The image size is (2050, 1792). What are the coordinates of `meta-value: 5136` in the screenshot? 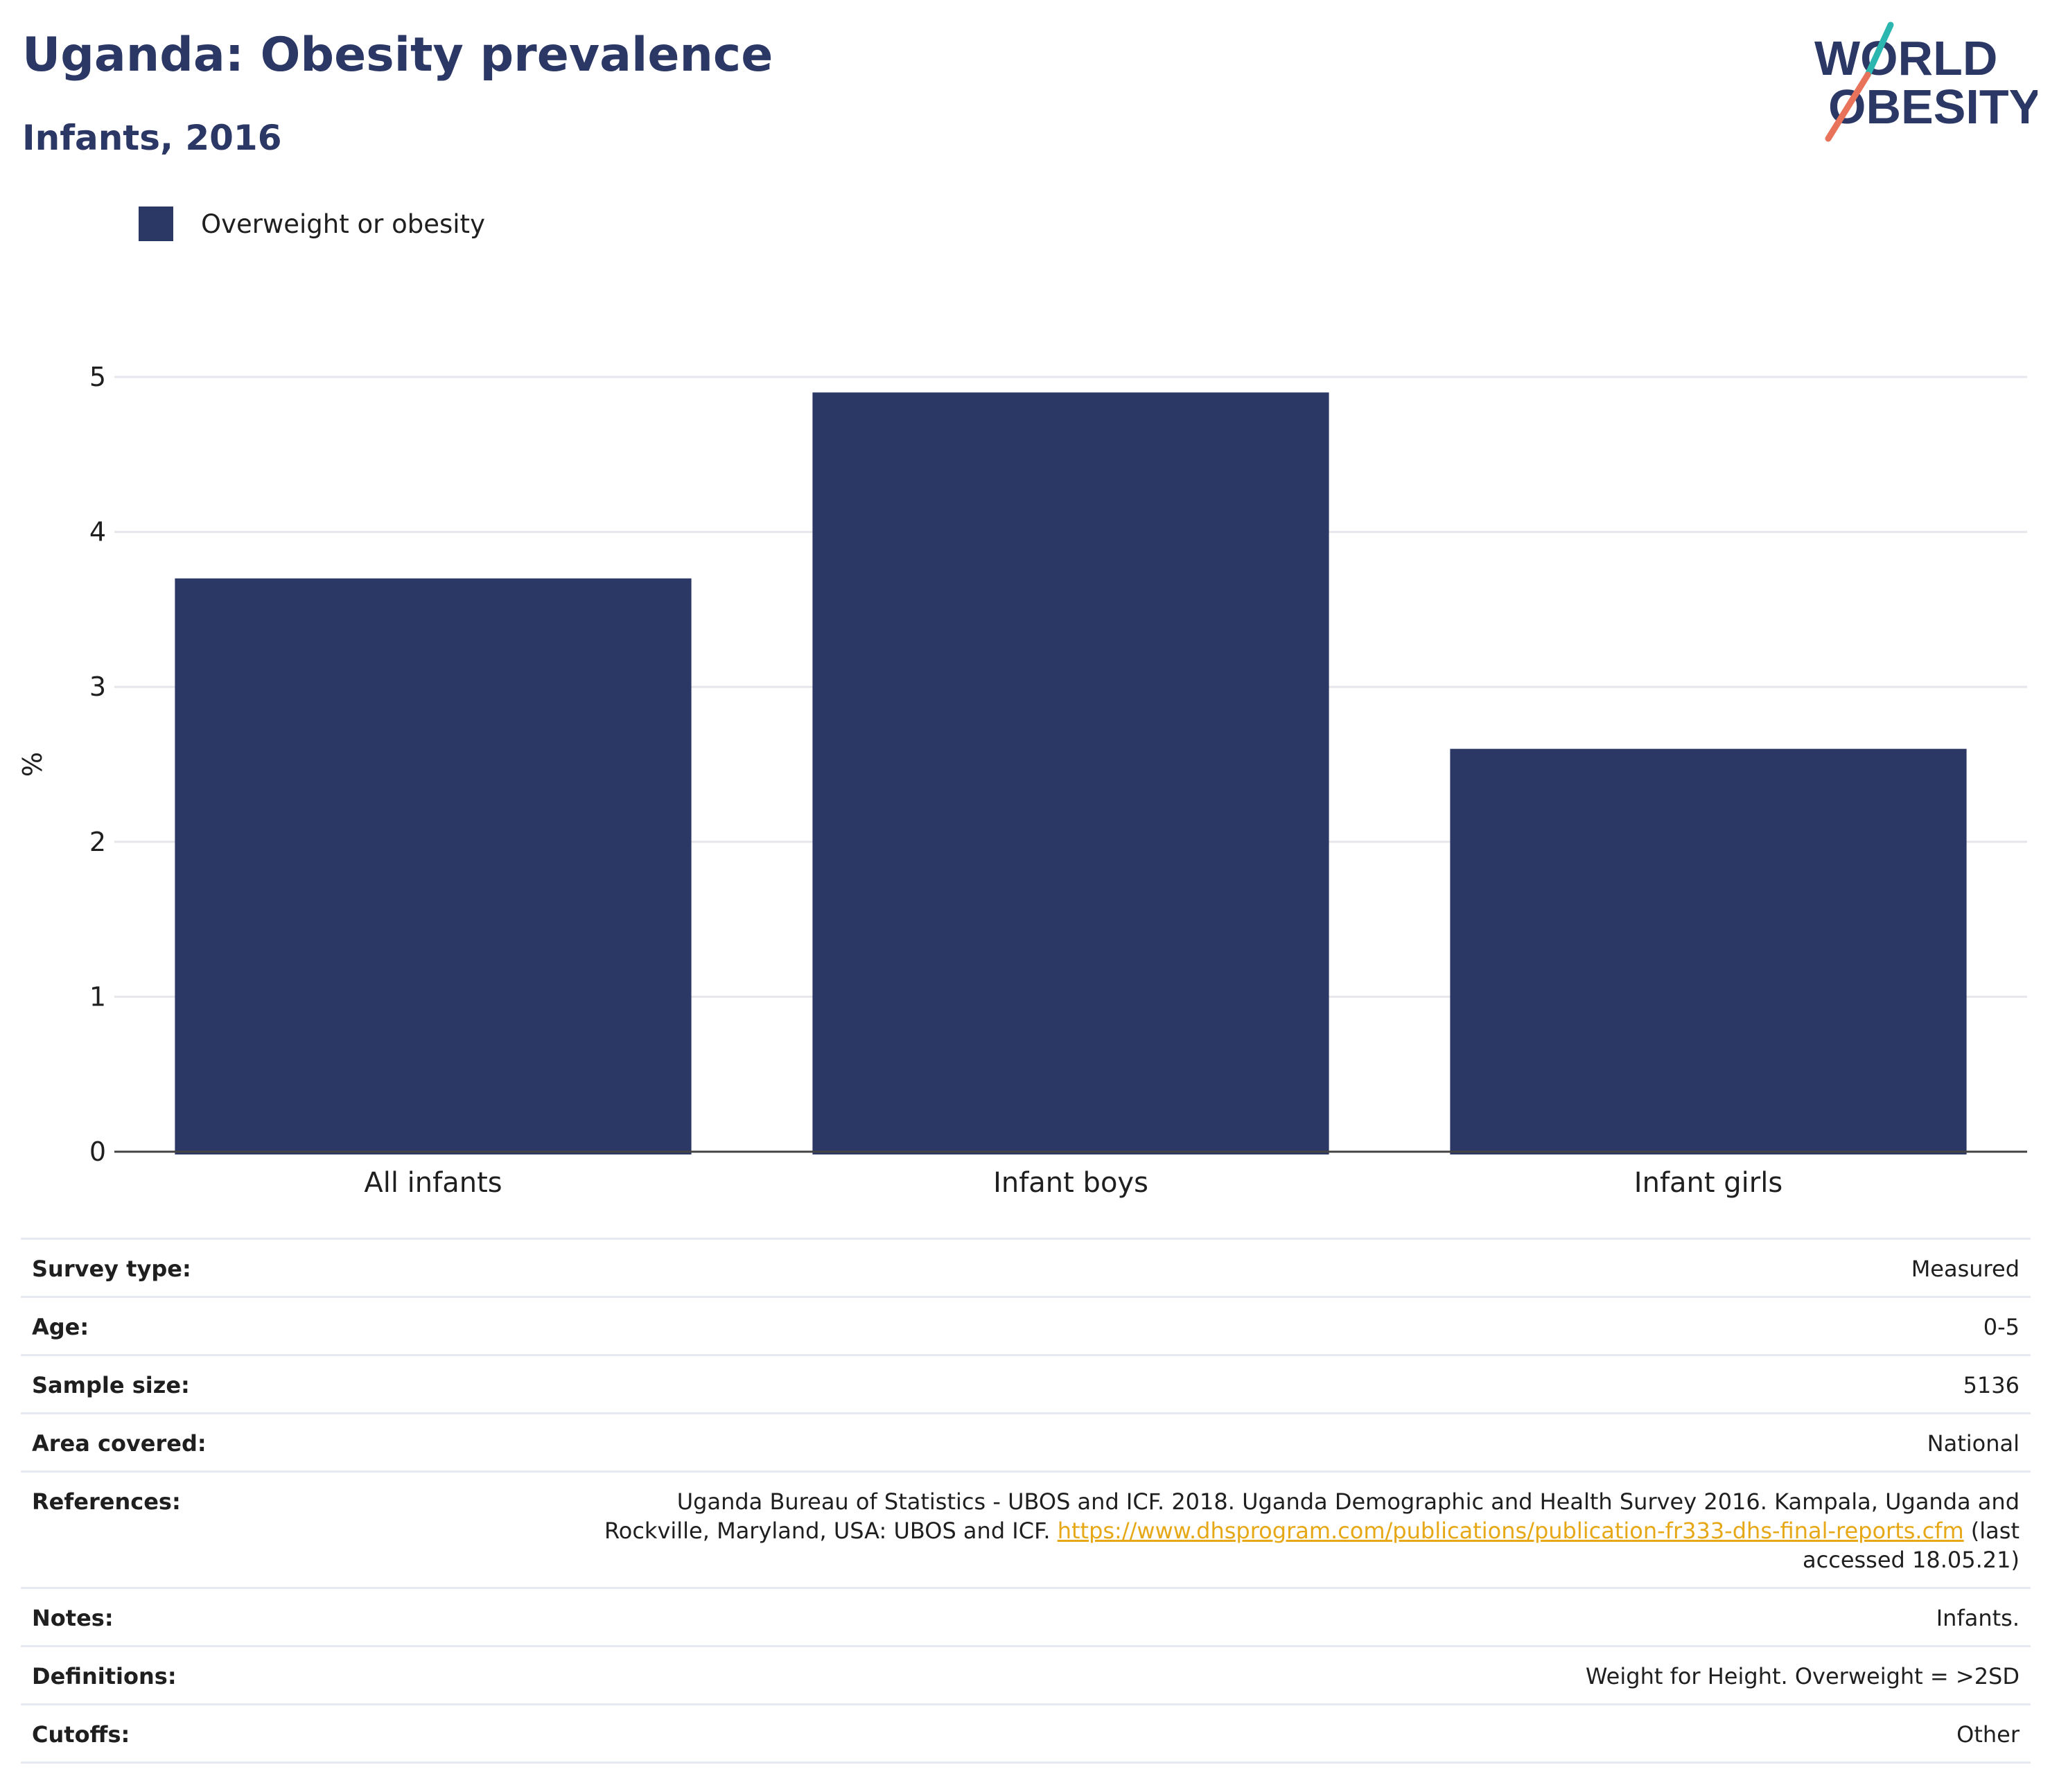 It's located at (1991, 1385).